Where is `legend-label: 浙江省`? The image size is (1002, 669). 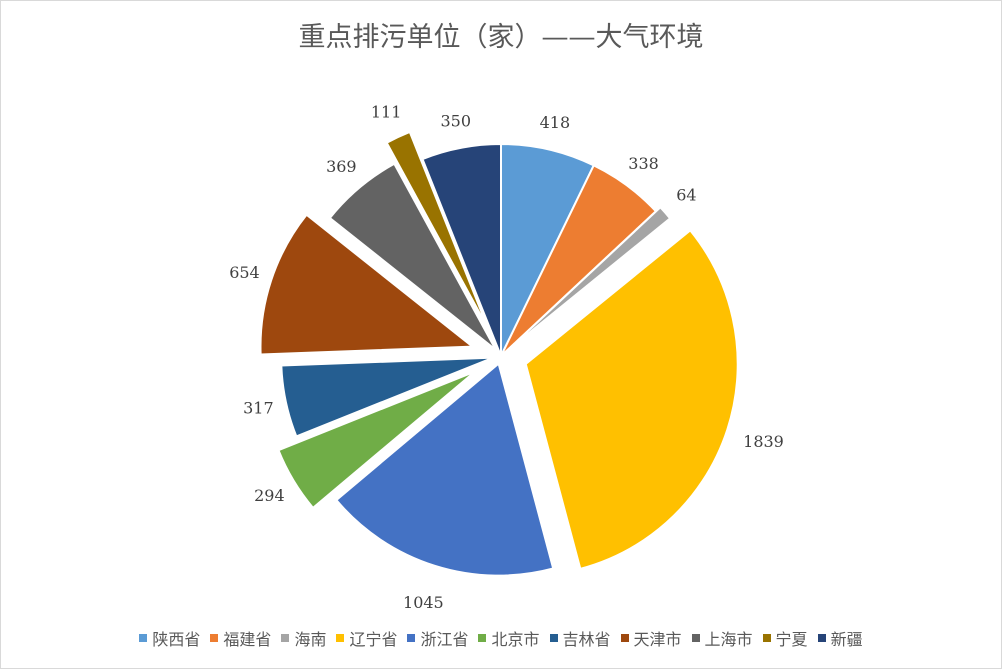
legend-label: 浙江省 is located at coordinates (444, 639).